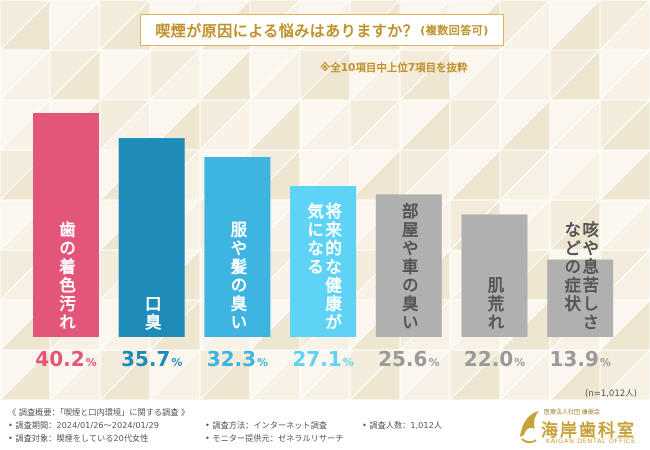 The height and width of the screenshot is (450, 650). What do you see at coordinates (78, 438) in the screenshot?
I see `survey-target: • 調査対象：喫煙をしている20代女性` at bounding box center [78, 438].